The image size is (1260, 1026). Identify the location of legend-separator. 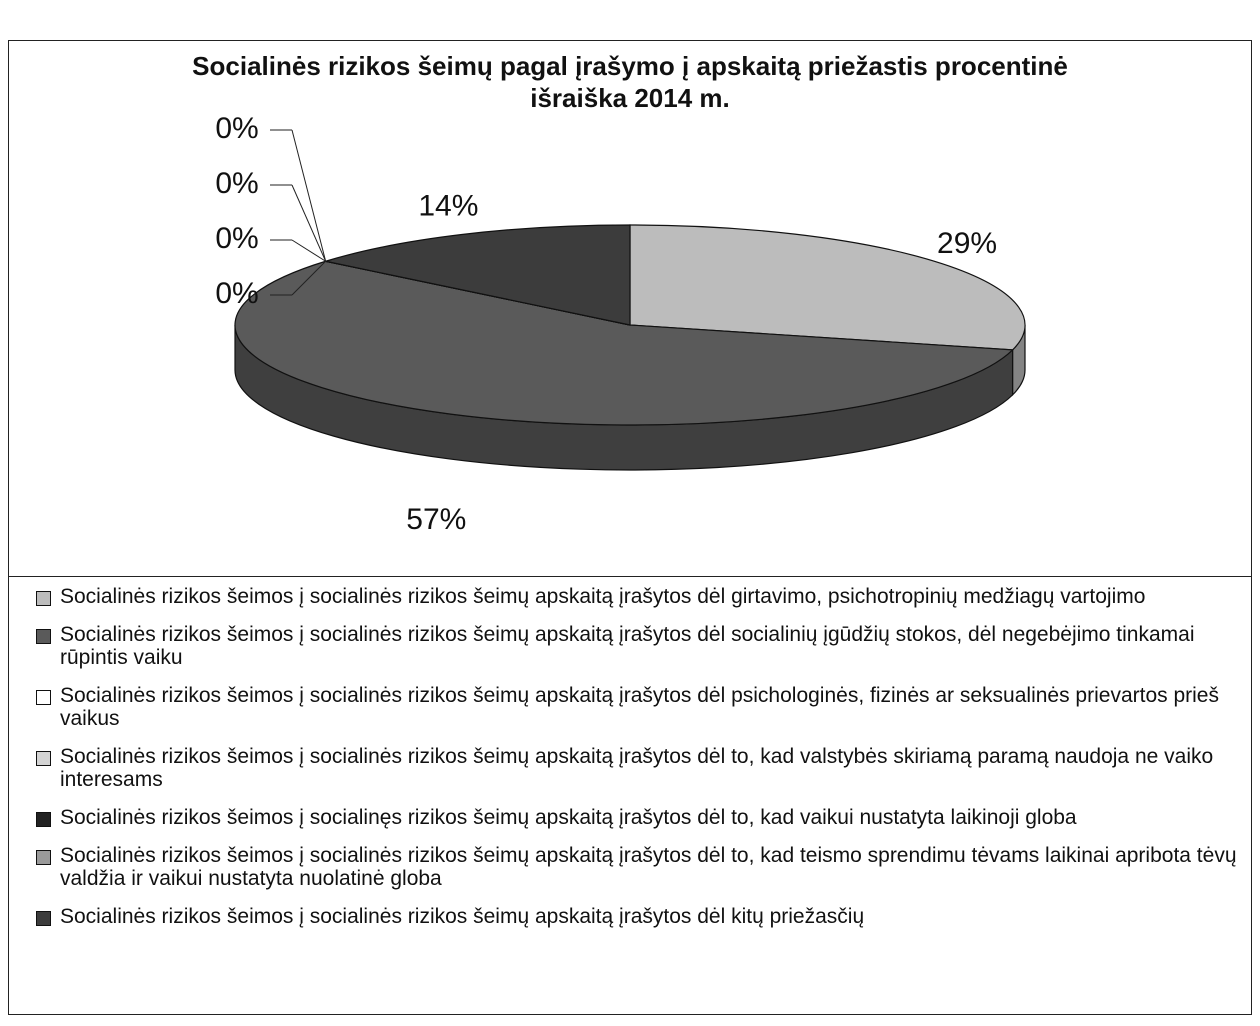
(630, 576).